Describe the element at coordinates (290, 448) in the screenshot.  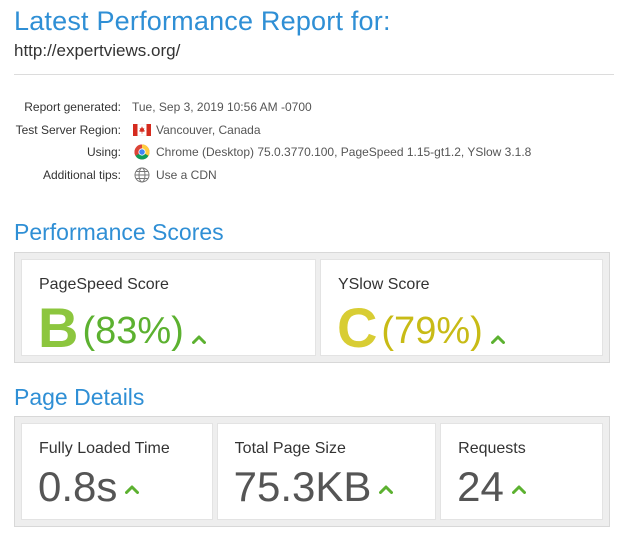
I see `page-size-label: Total Page Size` at that location.